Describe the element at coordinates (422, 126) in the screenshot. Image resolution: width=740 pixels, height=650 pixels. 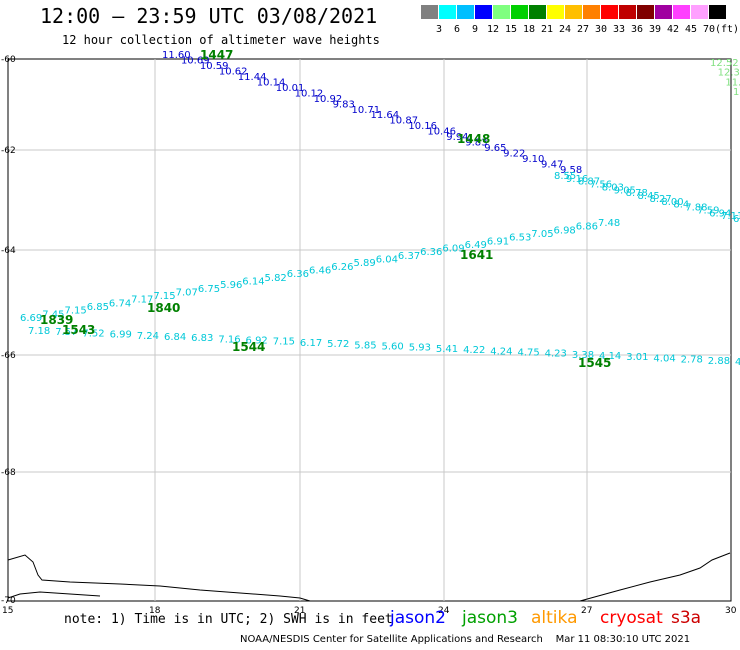
I see `wave-height-value: 10.16` at that location.